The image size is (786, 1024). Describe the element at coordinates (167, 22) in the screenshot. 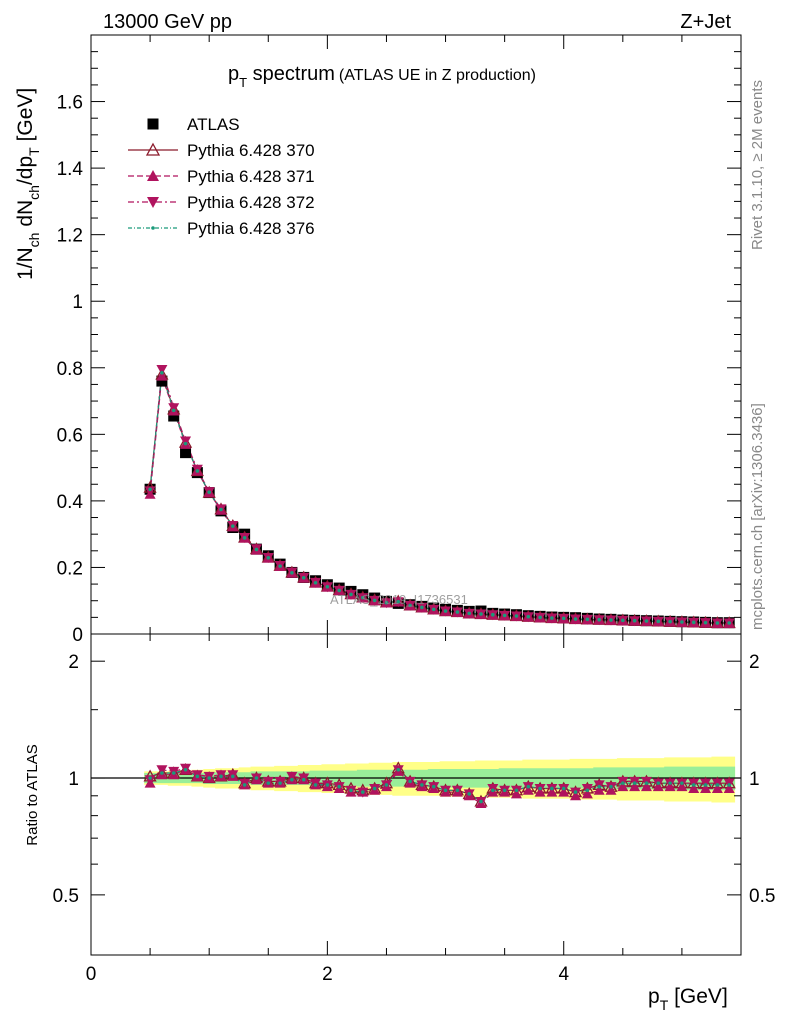

I see `energy-label: 13000 GeV pp` at that location.